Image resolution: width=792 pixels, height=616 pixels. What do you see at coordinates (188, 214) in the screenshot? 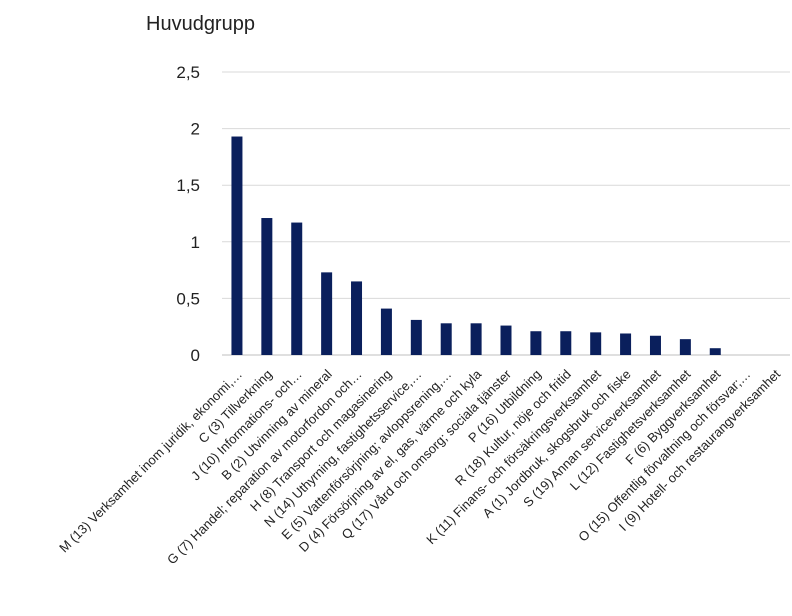
I see `y-axis-ticks: 0 0,5 1 1,5 2 2,5` at bounding box center [188, 214].